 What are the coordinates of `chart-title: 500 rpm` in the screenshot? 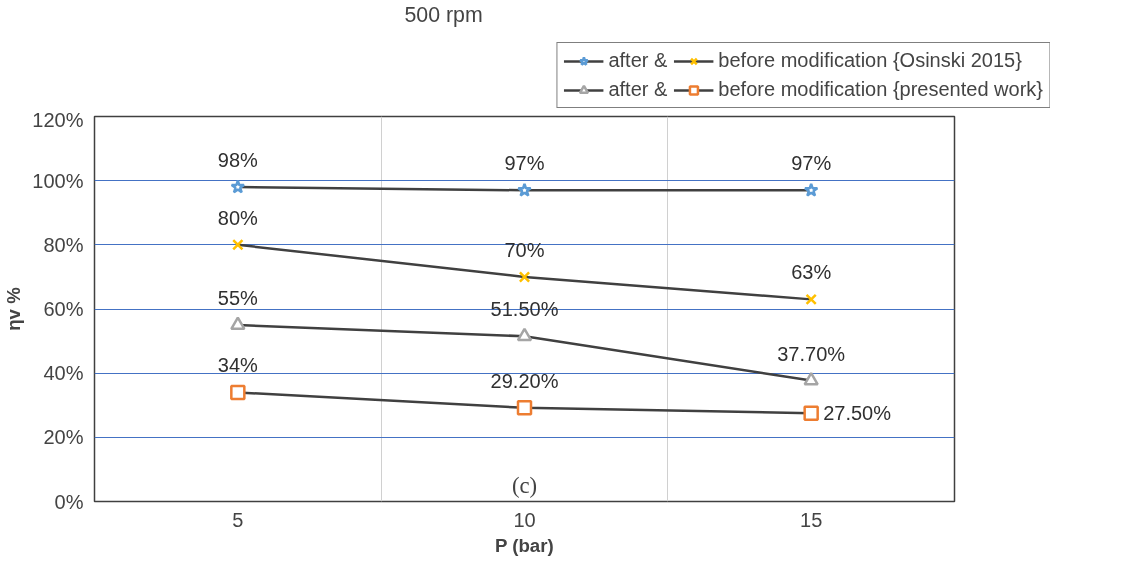 It's located at (443, 14).